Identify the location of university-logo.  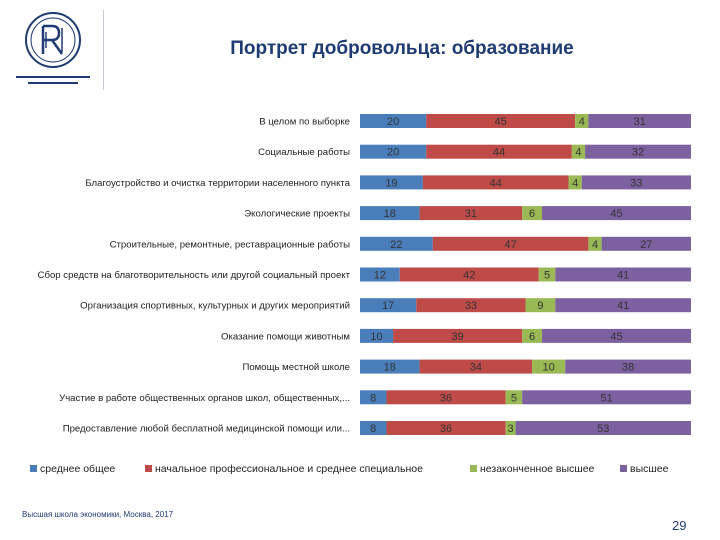
(53, 48).